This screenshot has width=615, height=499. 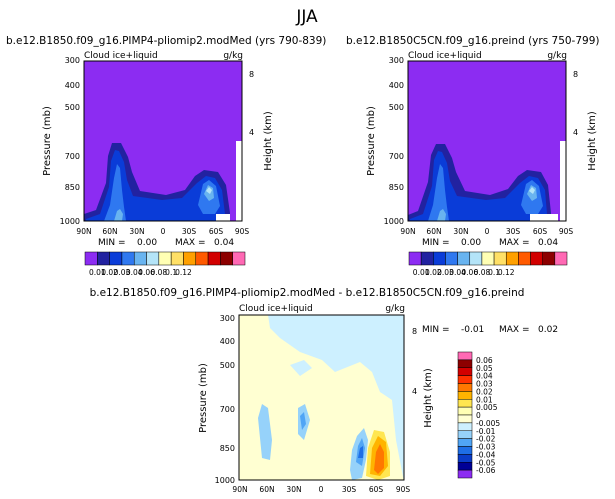 What do you see at coordinates (303, 421) in the screenshot?
I see `nh-negative-core` at bounding box center [303, 421].